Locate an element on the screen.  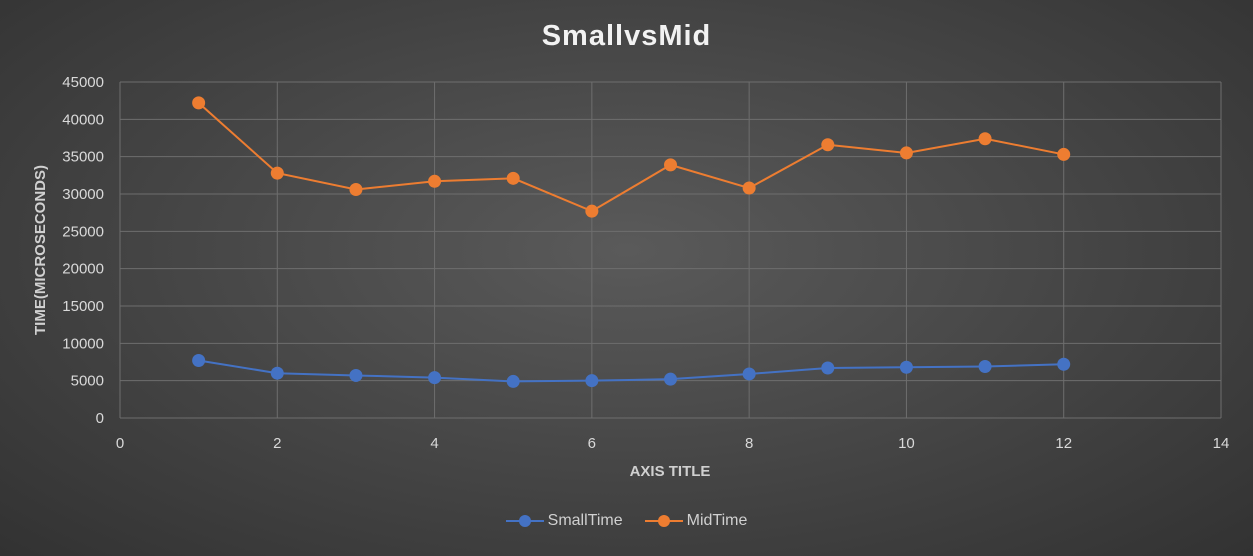
y-tick-label: 25000 is located at coordinates (83, 231).